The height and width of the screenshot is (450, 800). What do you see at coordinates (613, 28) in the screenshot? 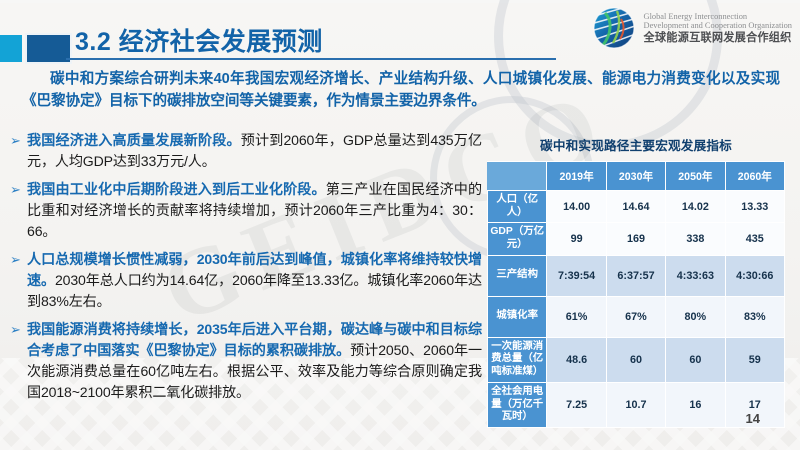
I see `globe-logo-icon` at bounding box center [613, 28].